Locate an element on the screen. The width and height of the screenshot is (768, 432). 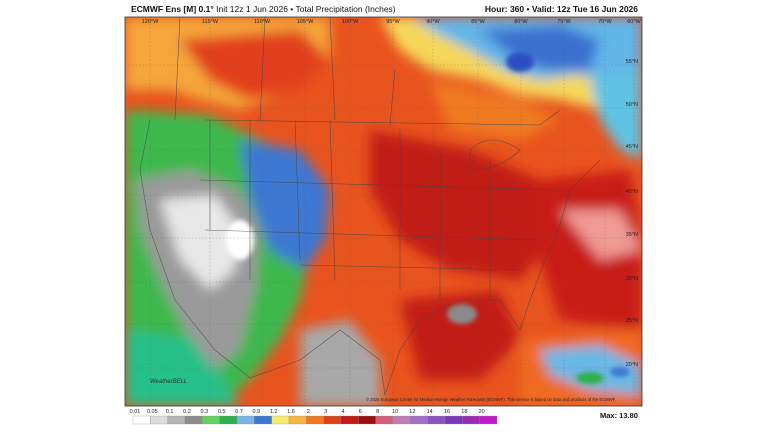
legend-label: 0.7 is located at coordinates (239, 412).